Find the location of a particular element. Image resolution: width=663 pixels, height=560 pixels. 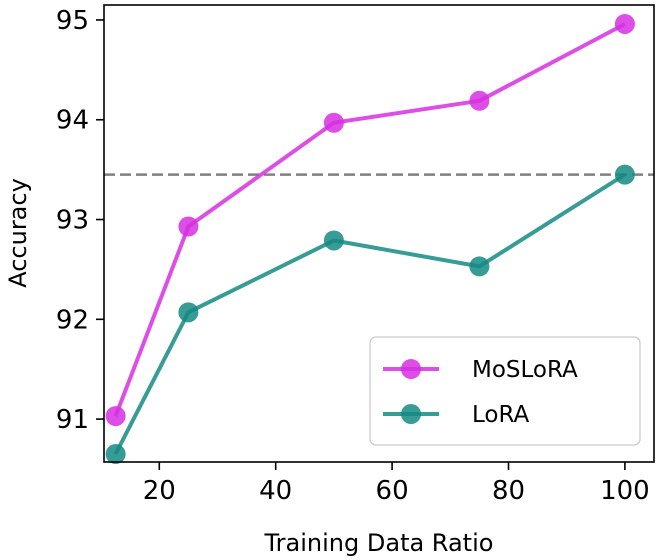

x-axis-label: Training Data Ratio is located at coordinates (379, 543).